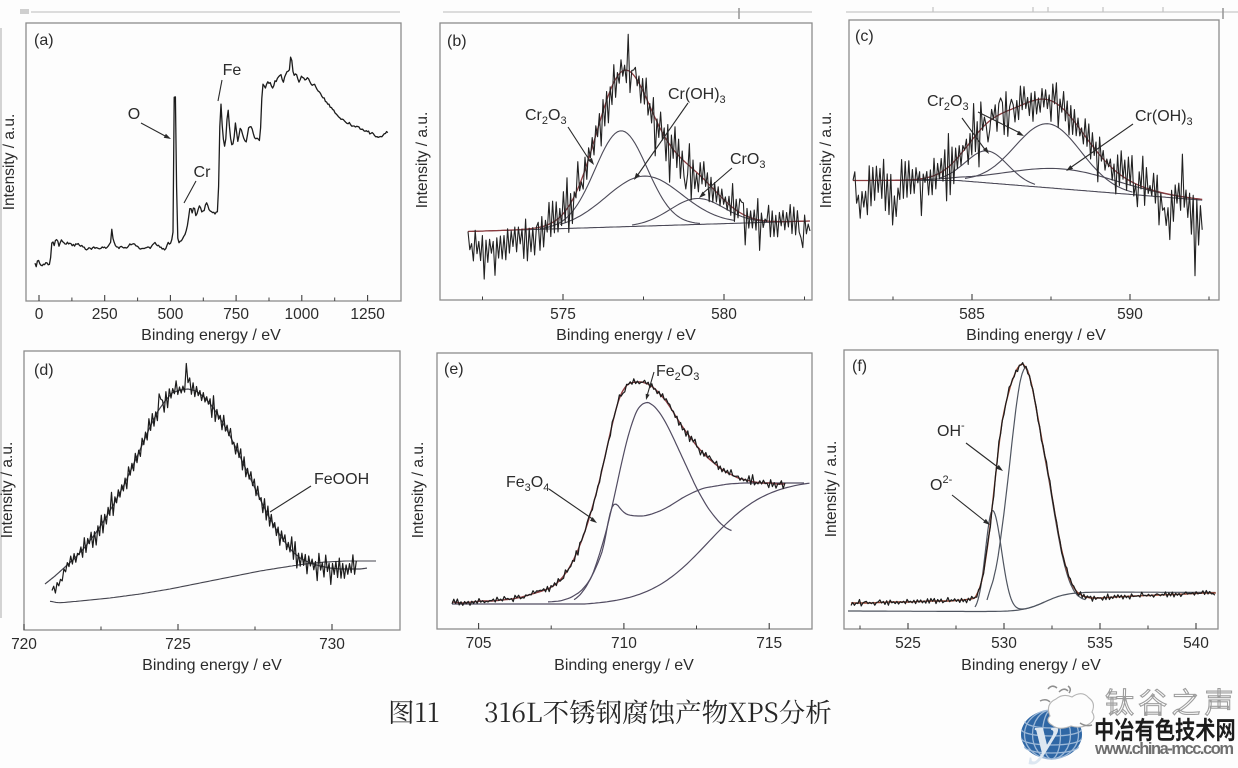 Image resolution: width=1238 pixels, height=768 pixels. Describe the element at coordinates (302, 314) in the screenshot. I see `svg-text: 1000` at that location.